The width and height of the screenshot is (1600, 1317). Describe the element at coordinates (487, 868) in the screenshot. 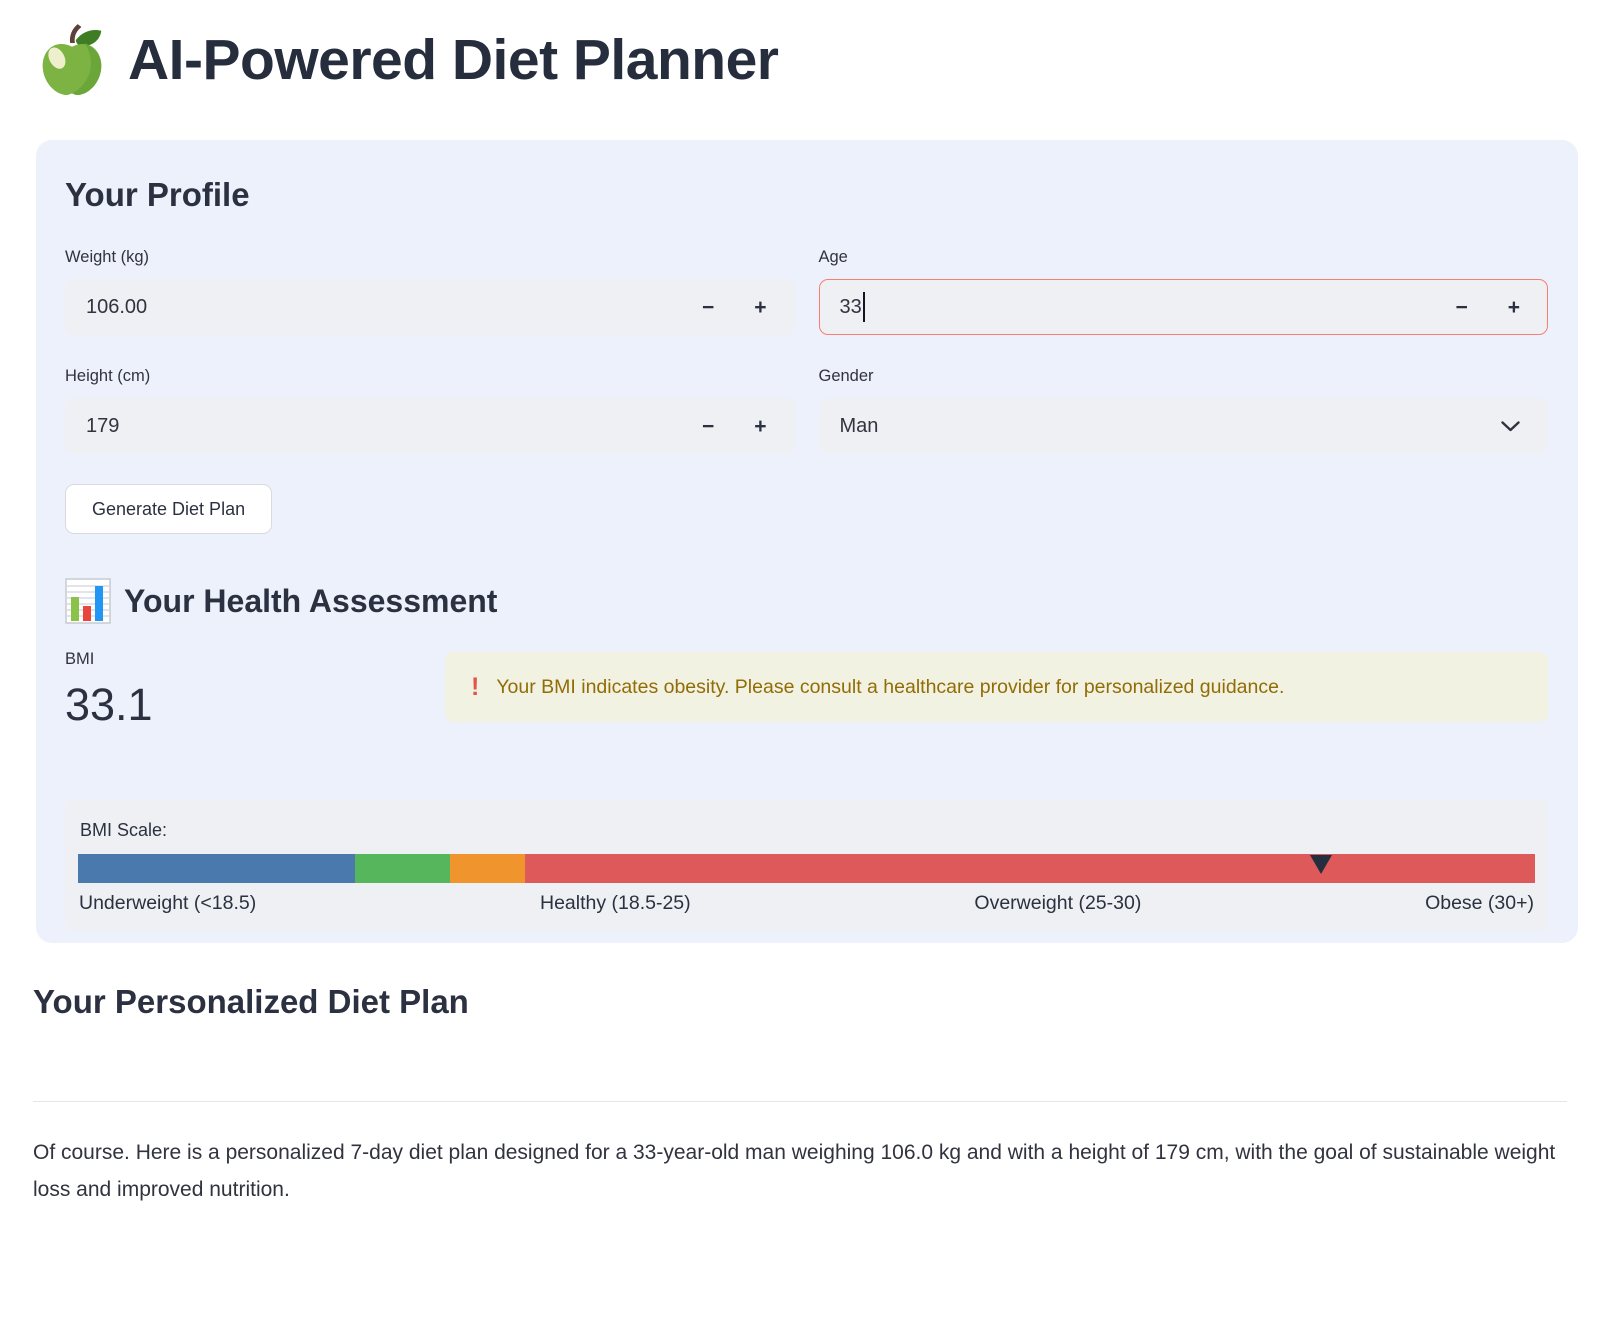

I see `bmi-segment-overweight` at that location.